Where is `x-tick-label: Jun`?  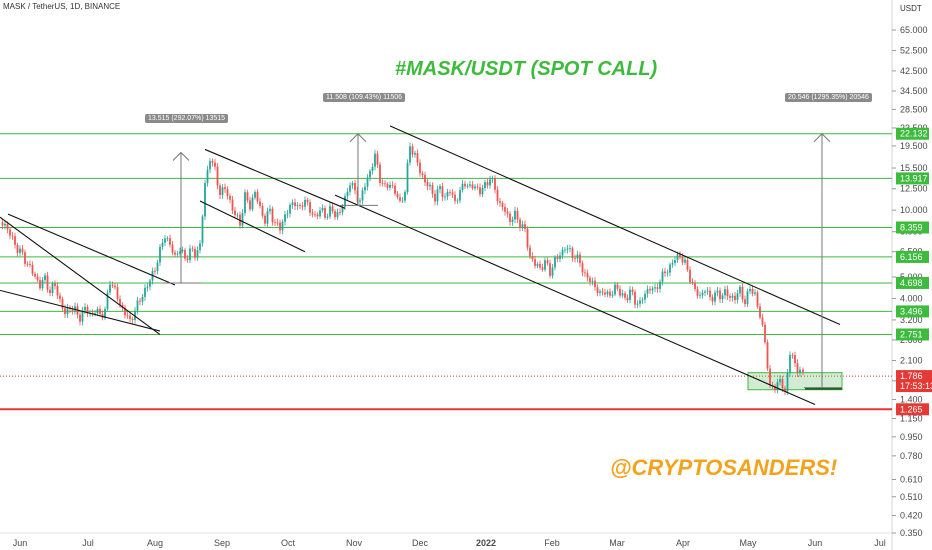
x-tick-label: Jun is located at coordinates (815, 543).